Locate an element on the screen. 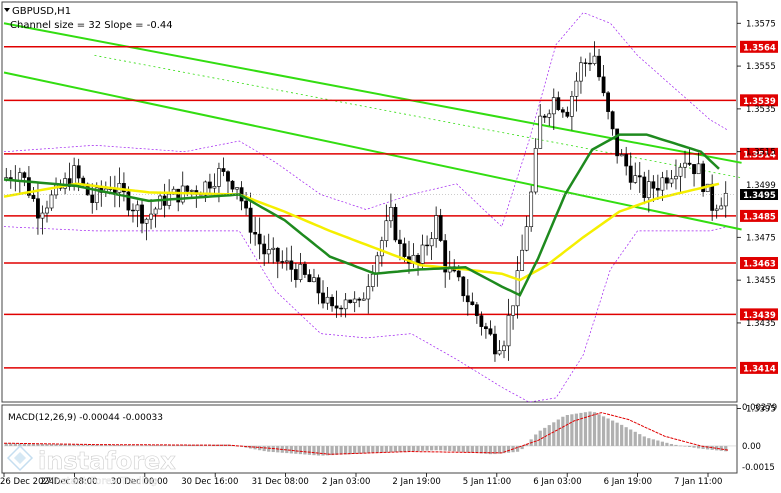 The width and height of the screenshot is (781, 493). macd-signal-line is located at coordinates (366, 433).